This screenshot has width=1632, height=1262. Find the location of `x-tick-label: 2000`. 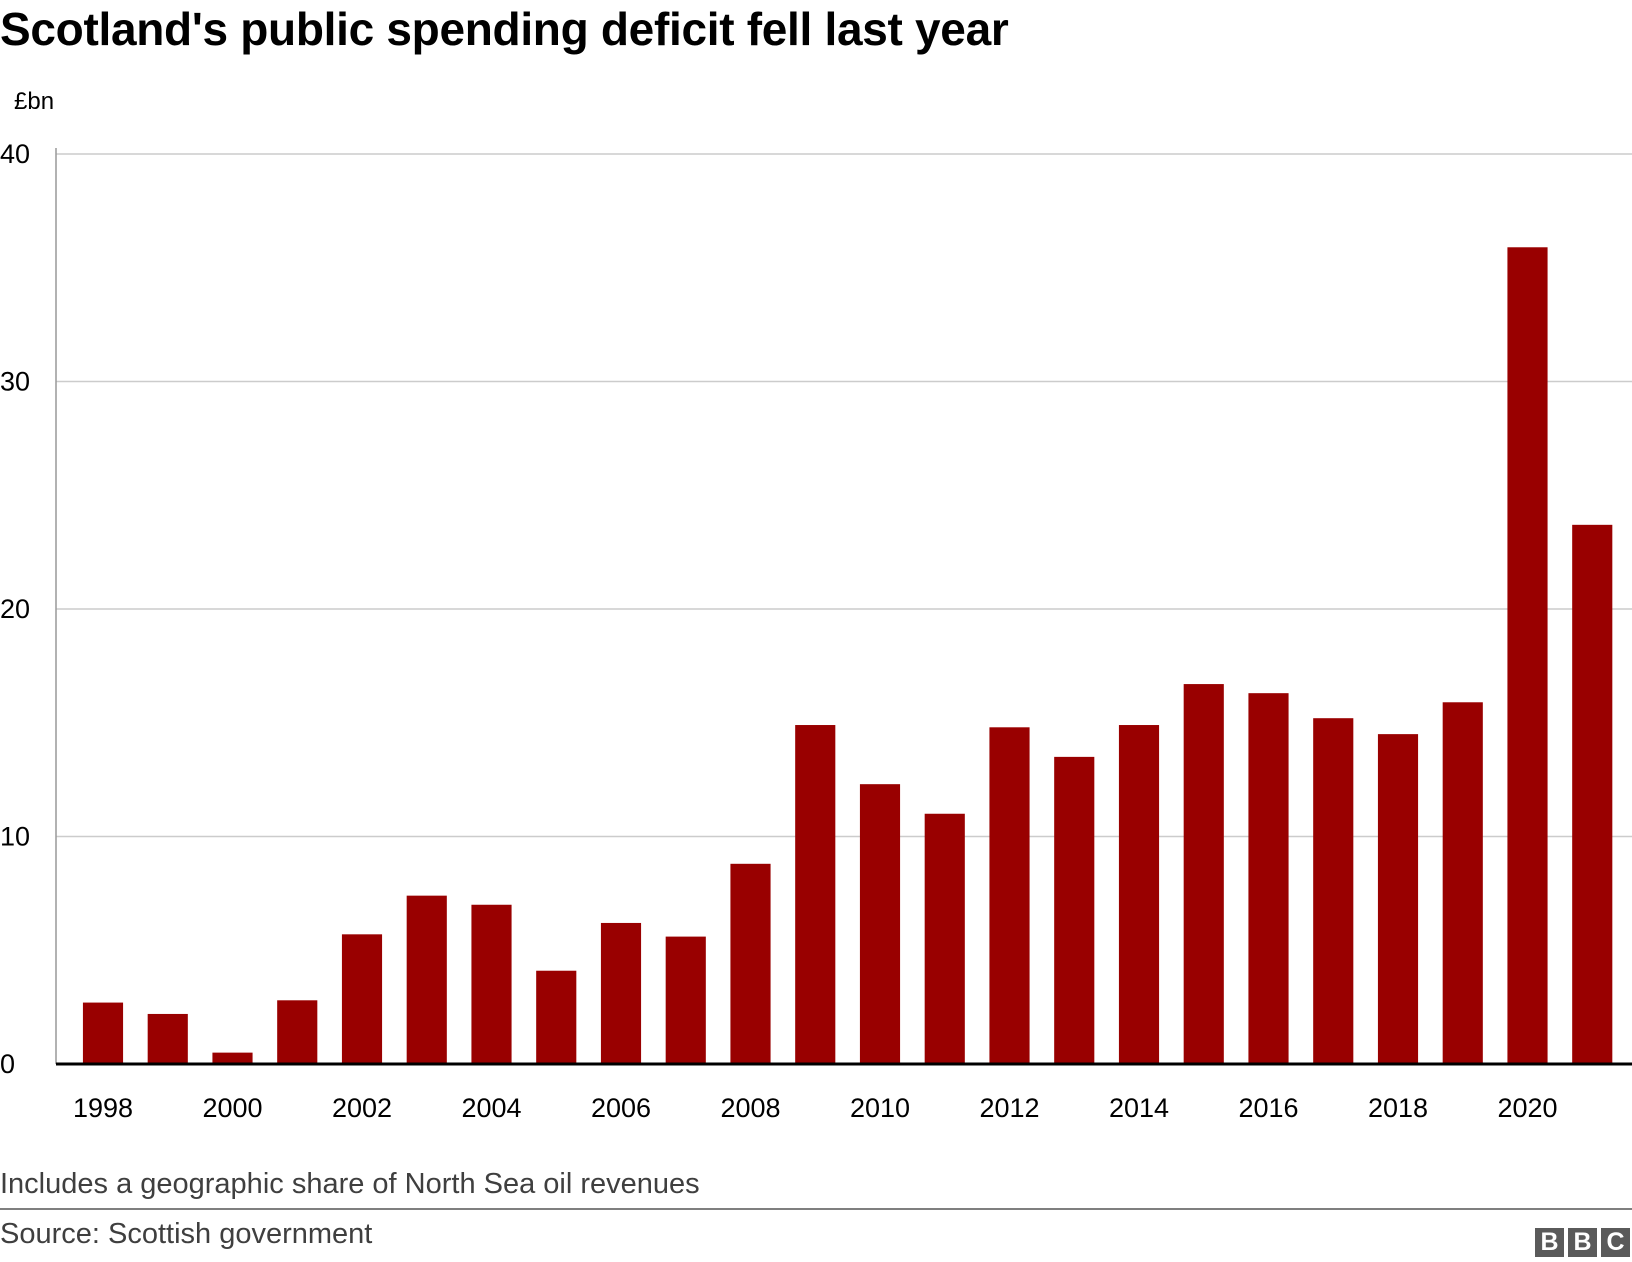

x-tick-label: 2000 is located at coordinates (232, 1108).